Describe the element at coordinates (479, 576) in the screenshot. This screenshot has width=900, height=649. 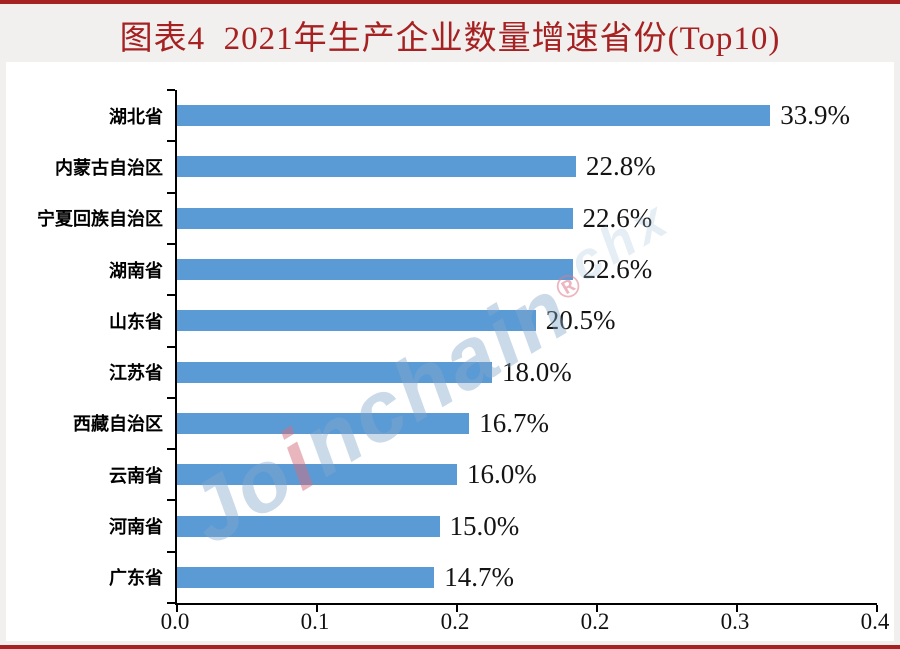
I see `bar-value-label: 14.7%` at that location.